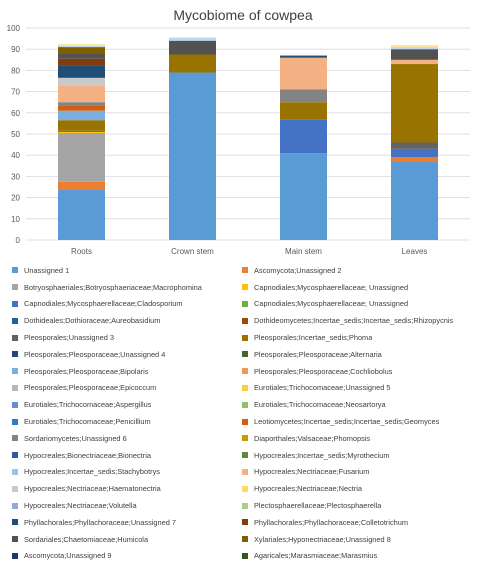  Describe the element at coordinates (81, 251) in the screenshot. I see `x-tick-label: Roots` at that location.